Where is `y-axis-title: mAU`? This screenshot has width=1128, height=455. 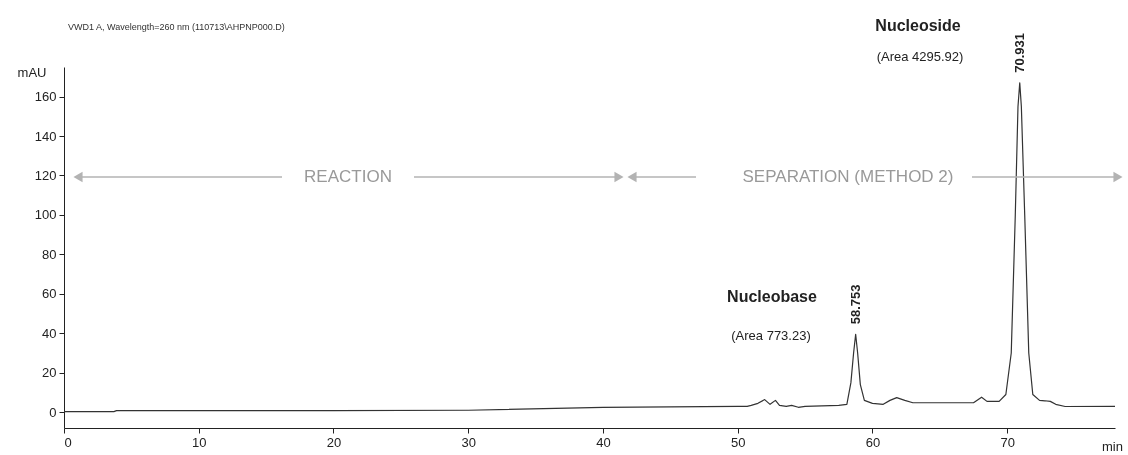 y-axis-title: mAU is located at coordinates (32, 72).